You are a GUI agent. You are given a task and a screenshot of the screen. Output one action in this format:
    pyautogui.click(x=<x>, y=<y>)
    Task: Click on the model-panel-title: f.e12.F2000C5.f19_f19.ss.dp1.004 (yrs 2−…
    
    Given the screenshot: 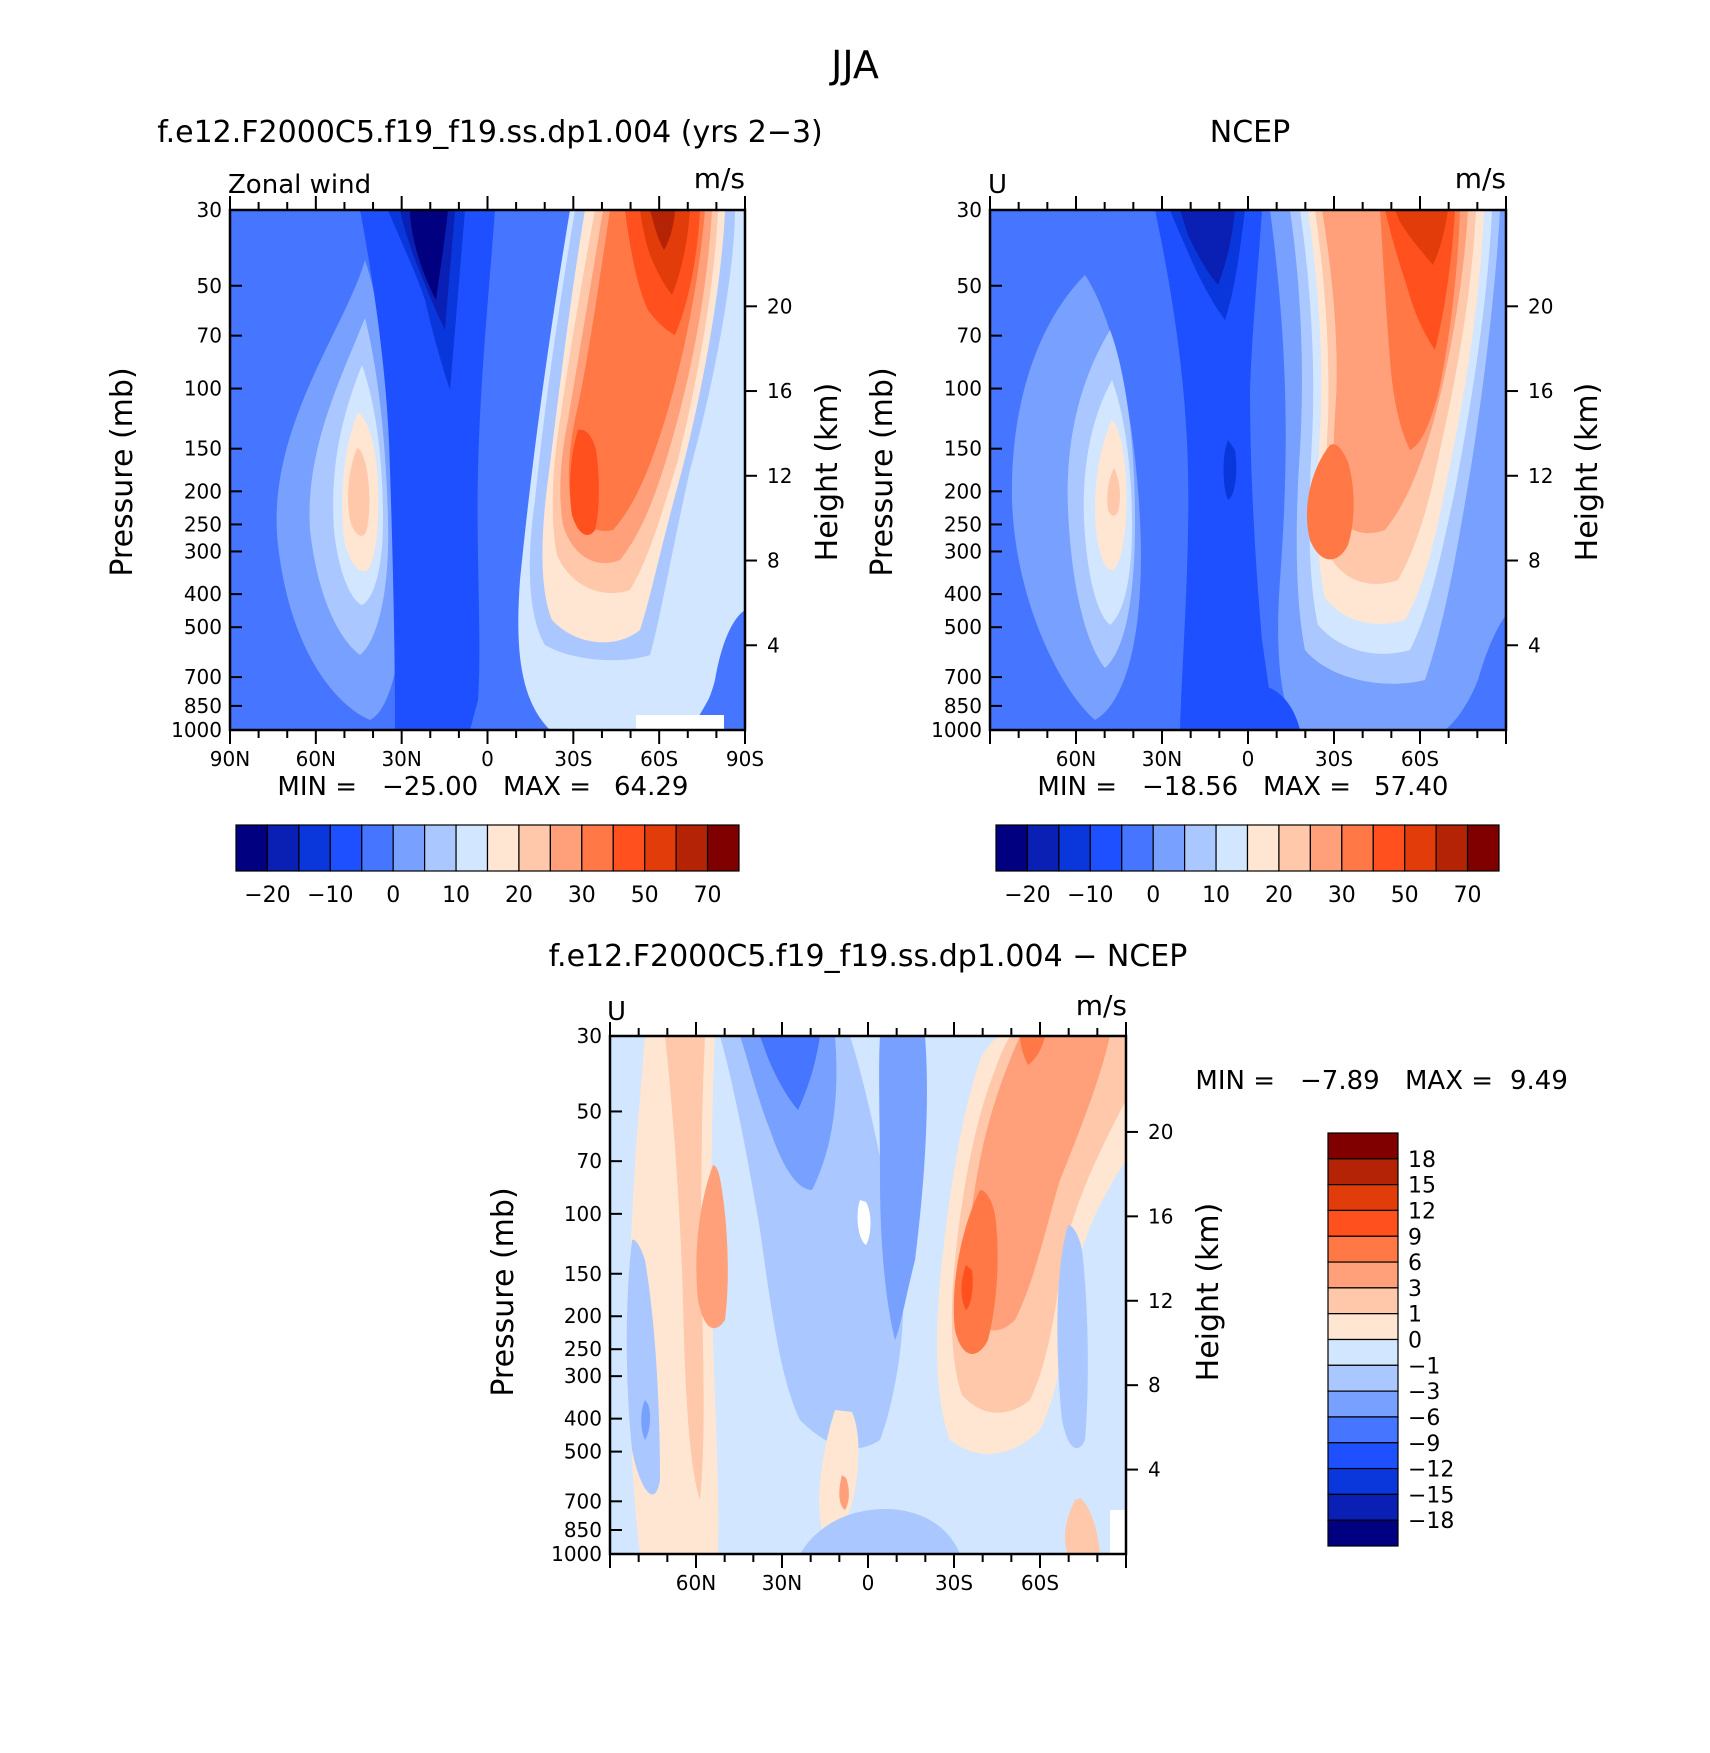 What is the action you would take?
    pyautogui.click(x=490, y=132)
    